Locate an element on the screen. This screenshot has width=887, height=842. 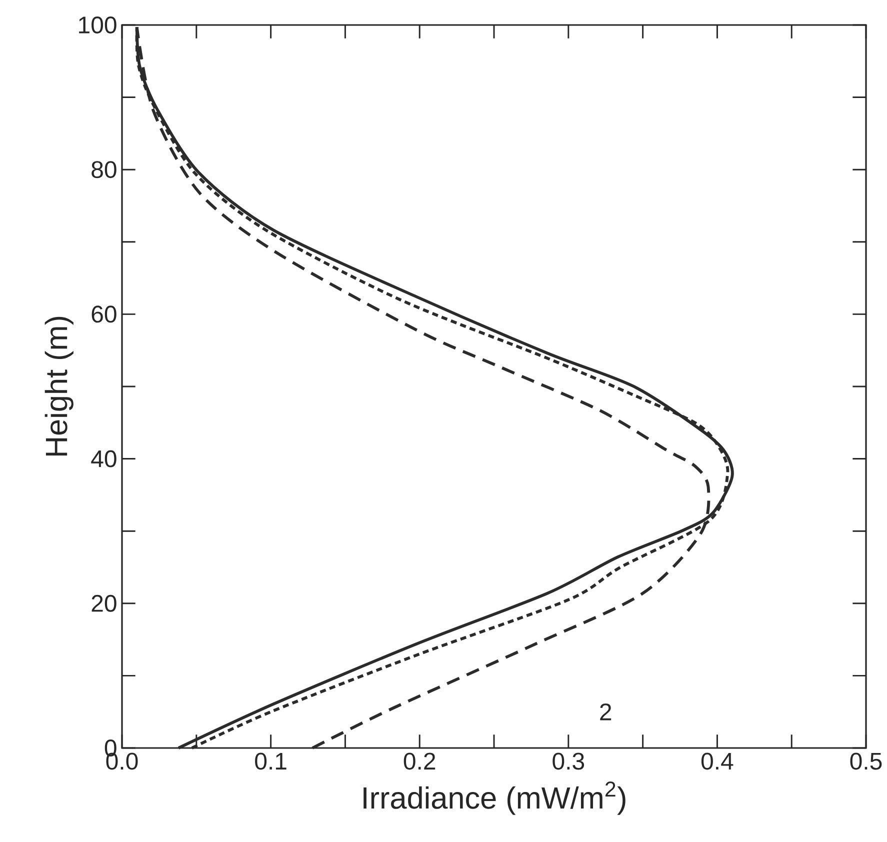
y-tick-label: 100 is located at coordinates (97, 25).